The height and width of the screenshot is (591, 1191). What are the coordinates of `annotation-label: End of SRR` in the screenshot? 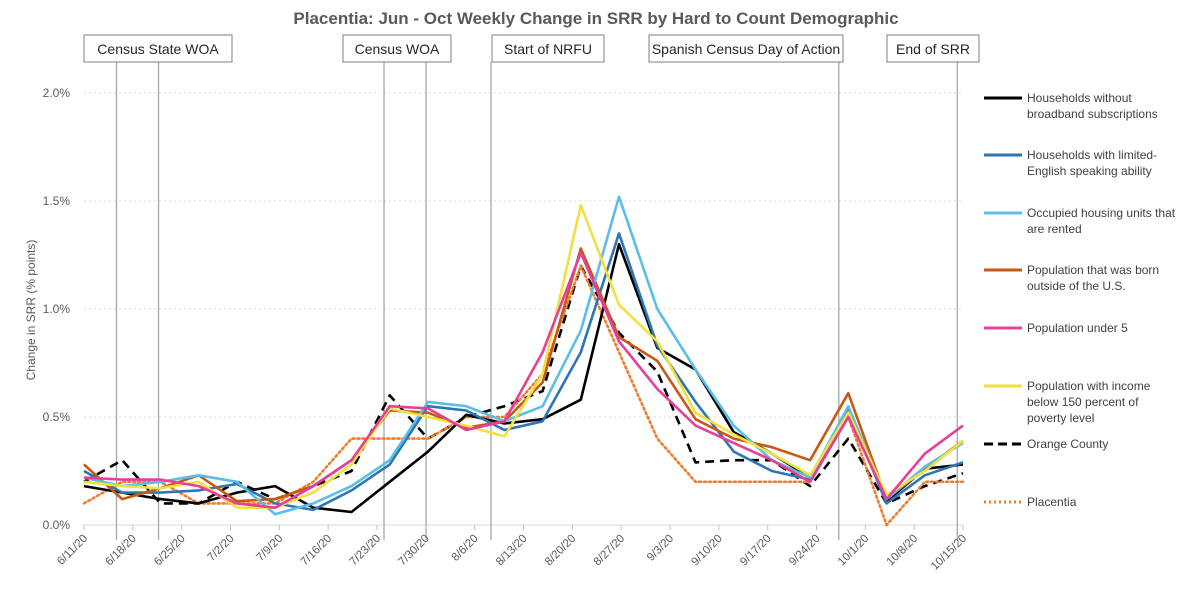 It's located at (933, 49).